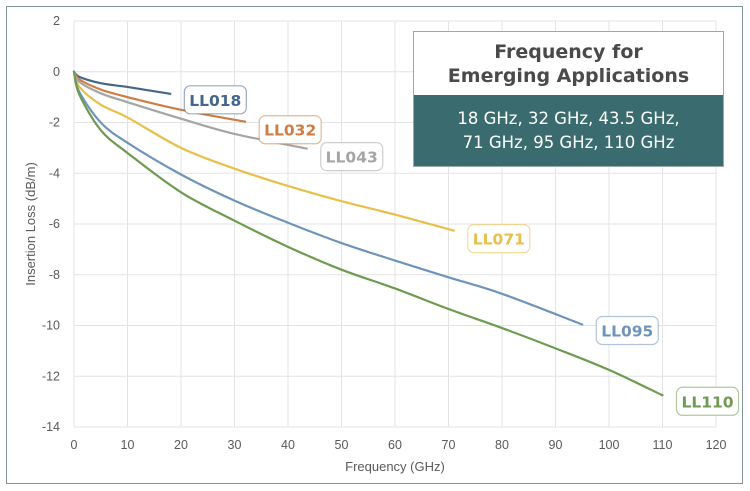 Image resolution: width=750 pixels, height=491 pixels. What do you see at coordinates (54, 275) in the screenshot?
I see `y-tick-label: -8` at bounding box center [54, 275].